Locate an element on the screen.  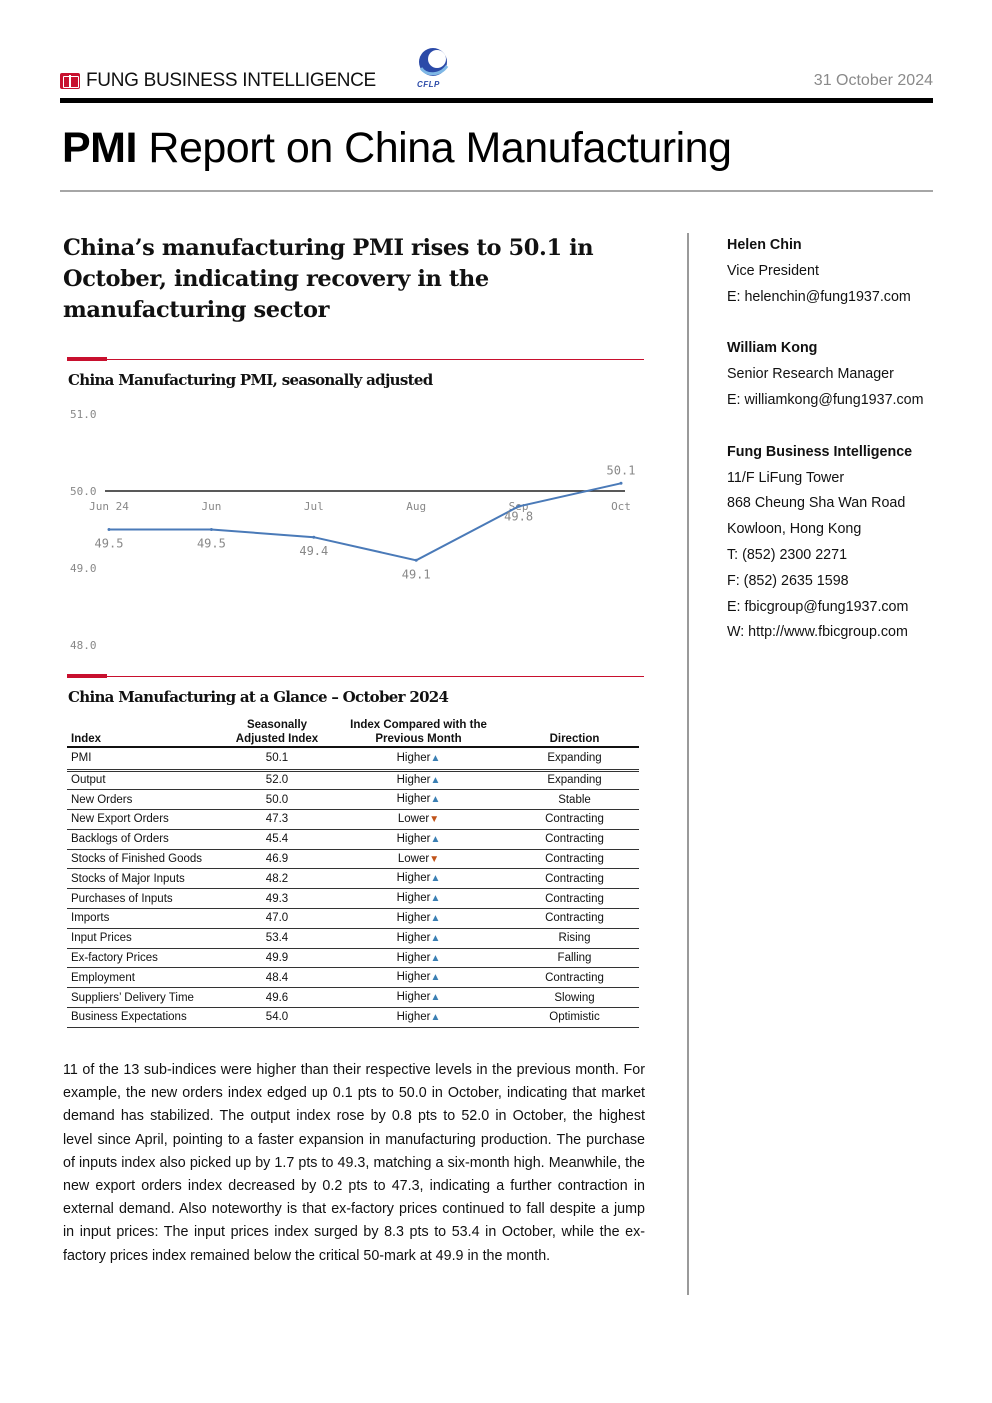
col-index-header: Index is located at coordinates (147, 732).